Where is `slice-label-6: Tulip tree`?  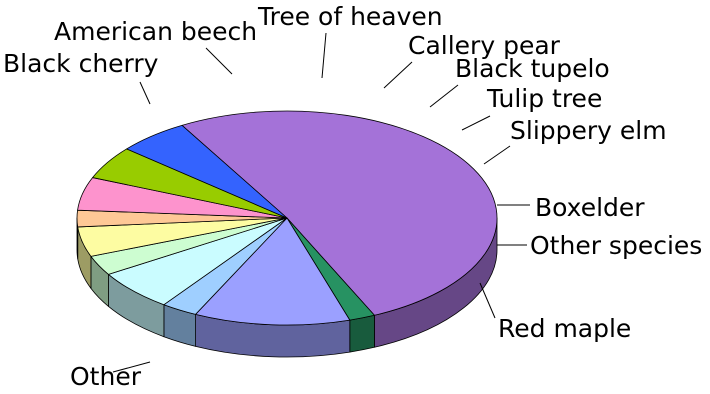 slice-label-6: Tulip tree is located at coordinates (544, 98).